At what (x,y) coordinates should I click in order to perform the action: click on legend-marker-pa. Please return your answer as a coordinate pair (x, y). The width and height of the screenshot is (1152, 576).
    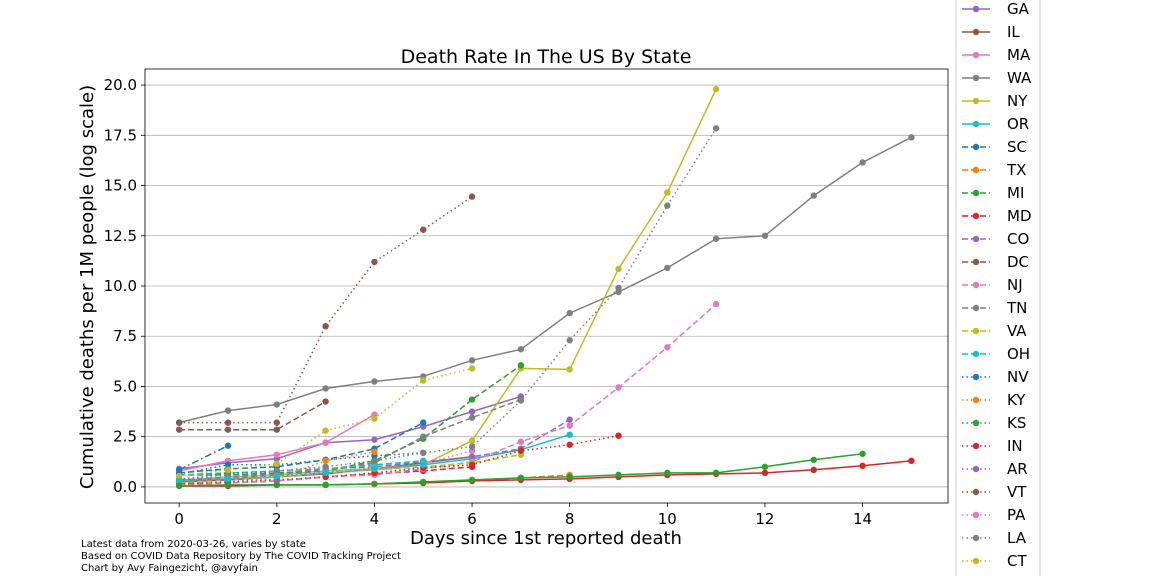
    Looking at the image, I should click on (976, 515).